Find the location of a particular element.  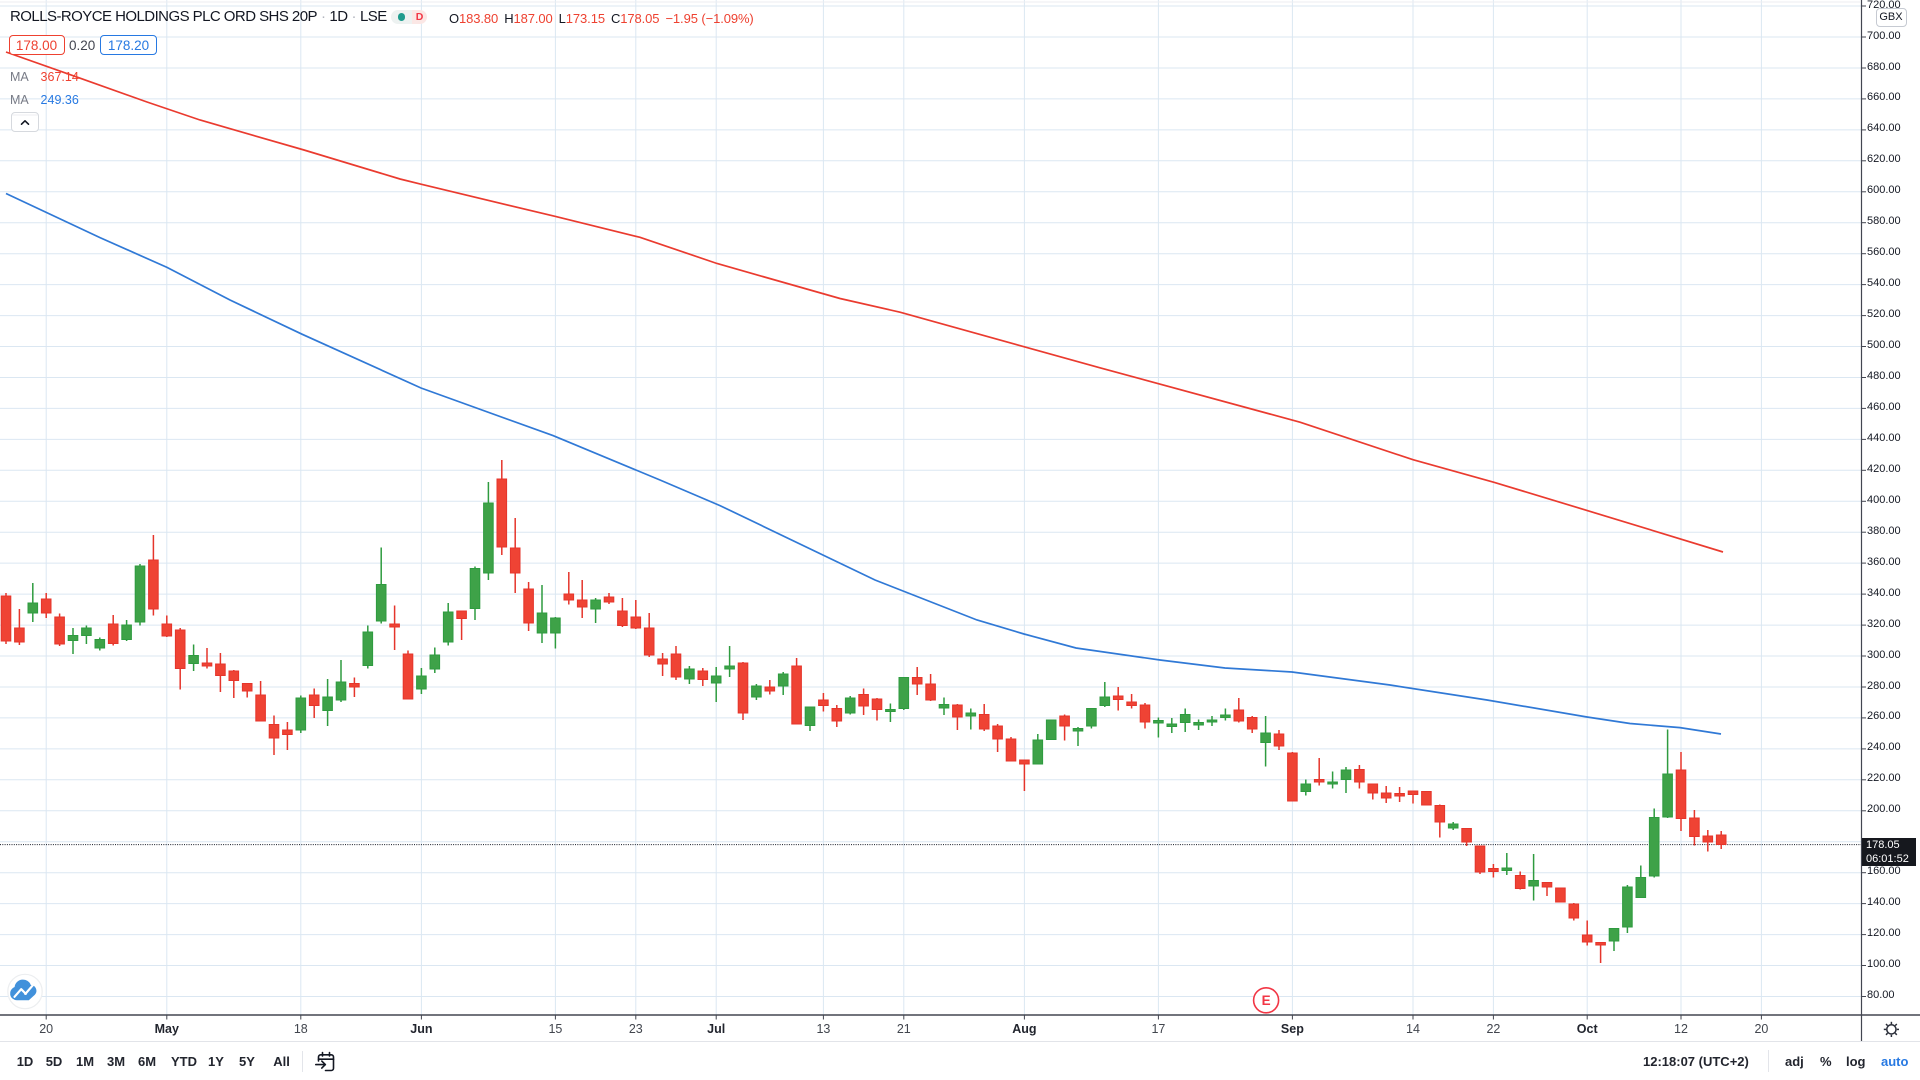

svg-text: E is located at coordinates (1266, 1000).